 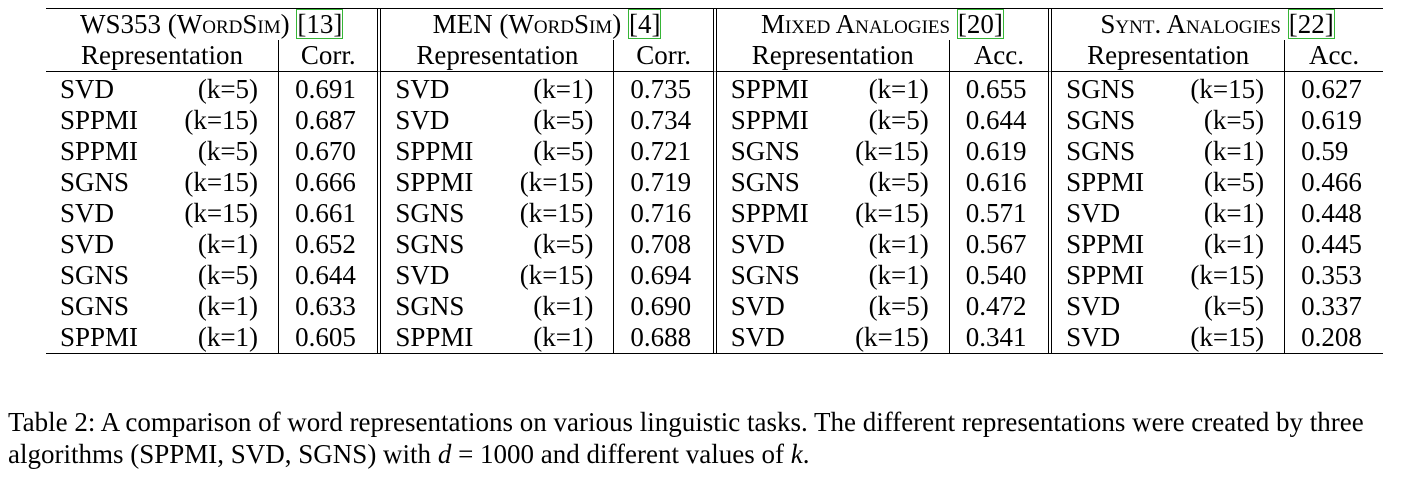 I want to click on caption-math-d: d, so click(x=444, y=454).